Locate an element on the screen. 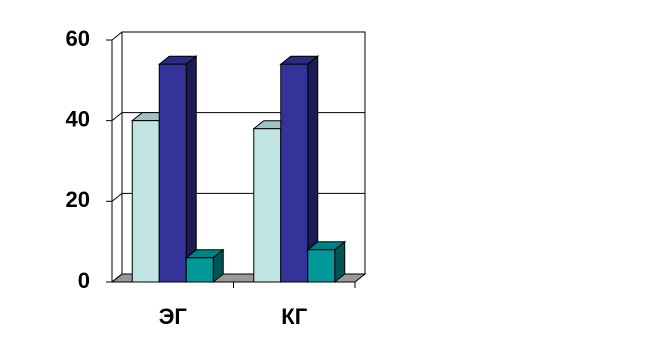  y-tick-label: 20 is located at coordinates (78, 199).